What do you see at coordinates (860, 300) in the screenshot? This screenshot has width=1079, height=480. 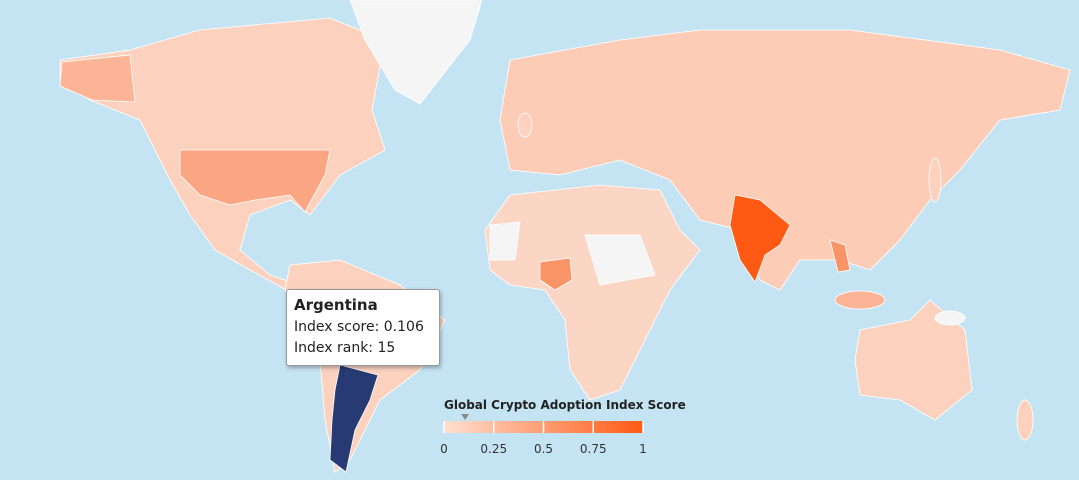 I see `indonesia` at bounding box center [860, 300].